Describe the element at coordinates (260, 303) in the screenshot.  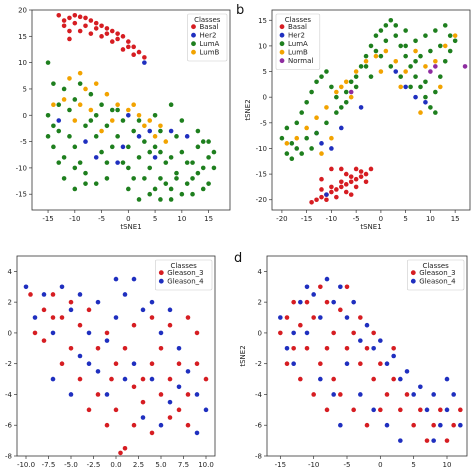
I see `y-tick-label: 2` at that location.